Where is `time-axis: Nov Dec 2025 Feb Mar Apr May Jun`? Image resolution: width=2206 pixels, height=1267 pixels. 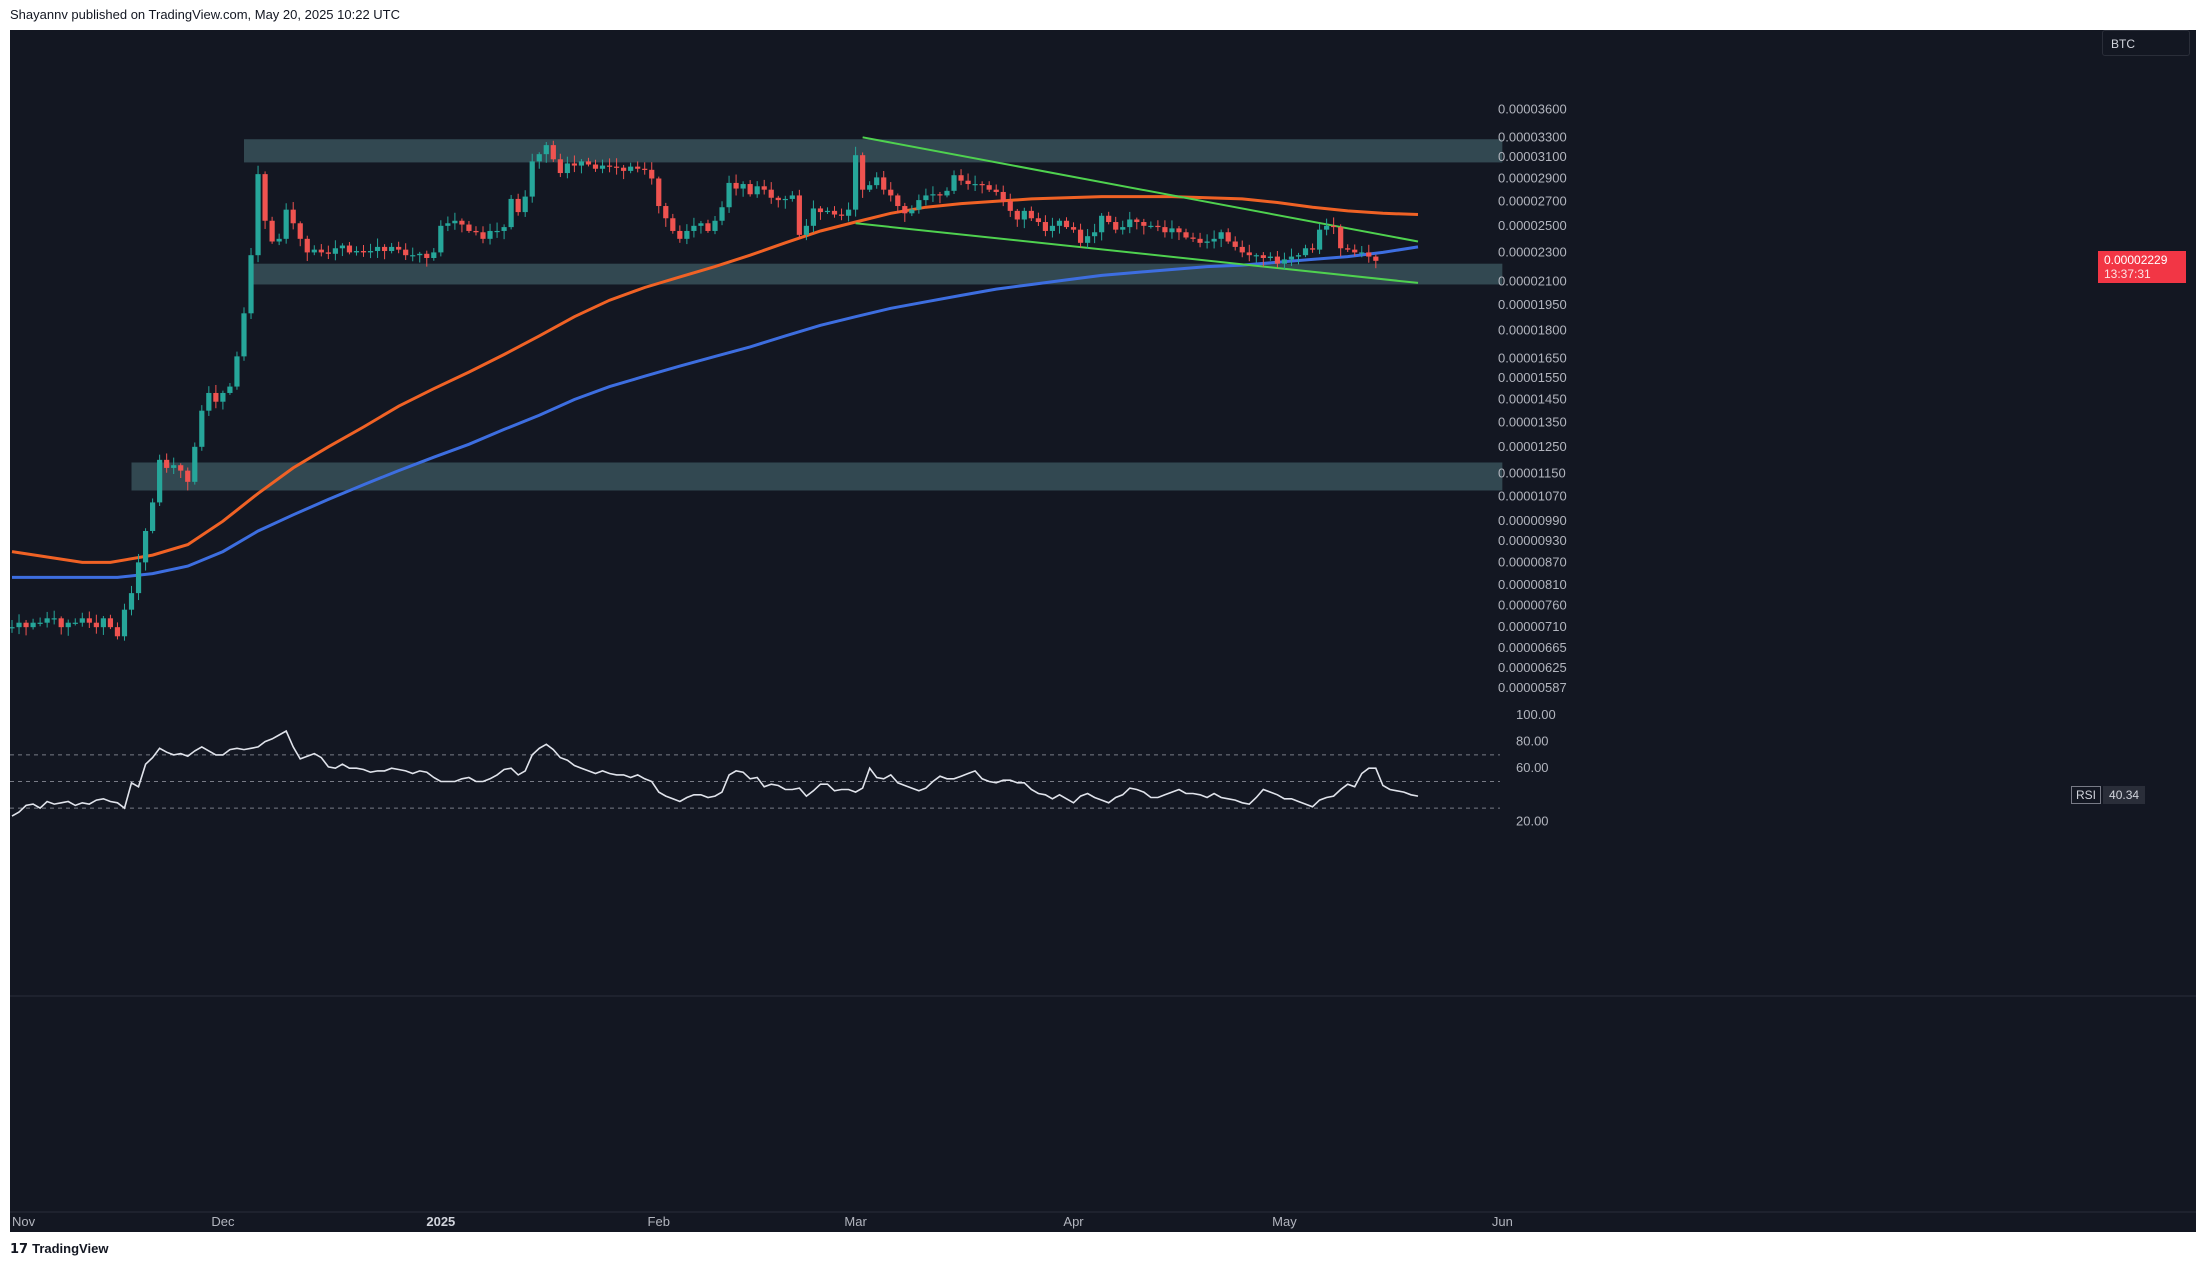 time-axis: Nov Dec 2025 Feb Mar Apr May Jun is located at coordinates (762, 1221).